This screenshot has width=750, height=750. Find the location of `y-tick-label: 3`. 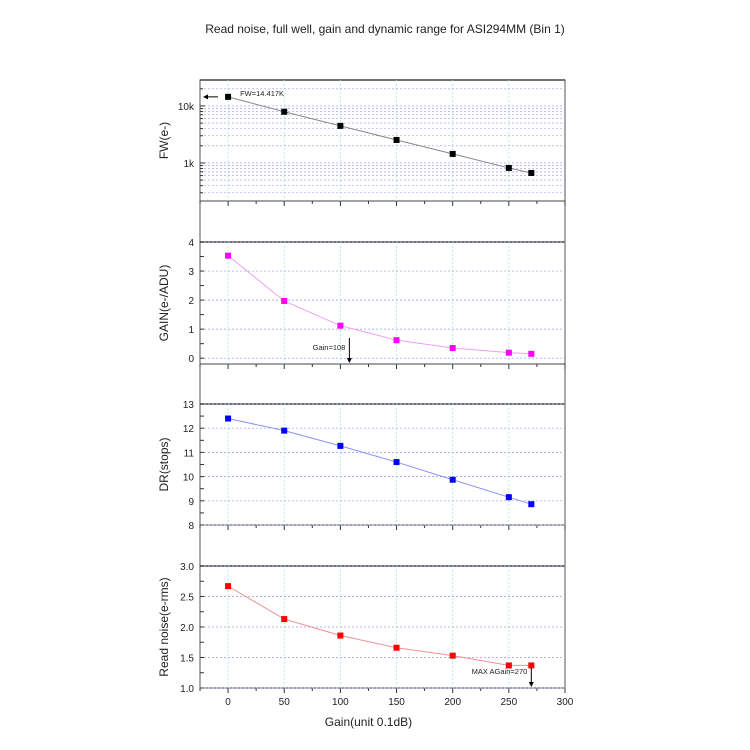

y-tick-label: 3 is located at coordinates (191, 272).